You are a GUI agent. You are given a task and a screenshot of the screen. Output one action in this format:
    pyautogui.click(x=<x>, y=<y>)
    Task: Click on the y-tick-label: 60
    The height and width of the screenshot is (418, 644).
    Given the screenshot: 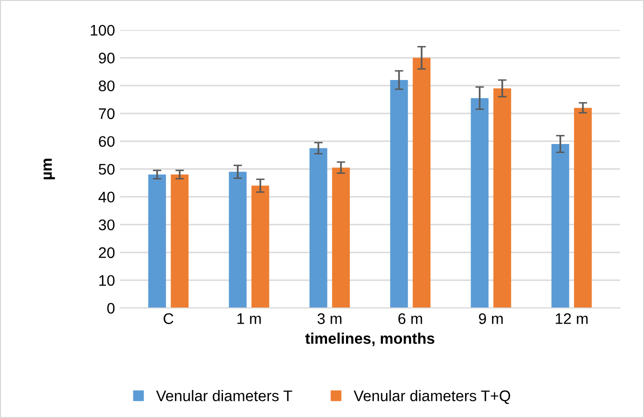 What is the action you would take?
    pyautogui.click(x=106, y=141)
    